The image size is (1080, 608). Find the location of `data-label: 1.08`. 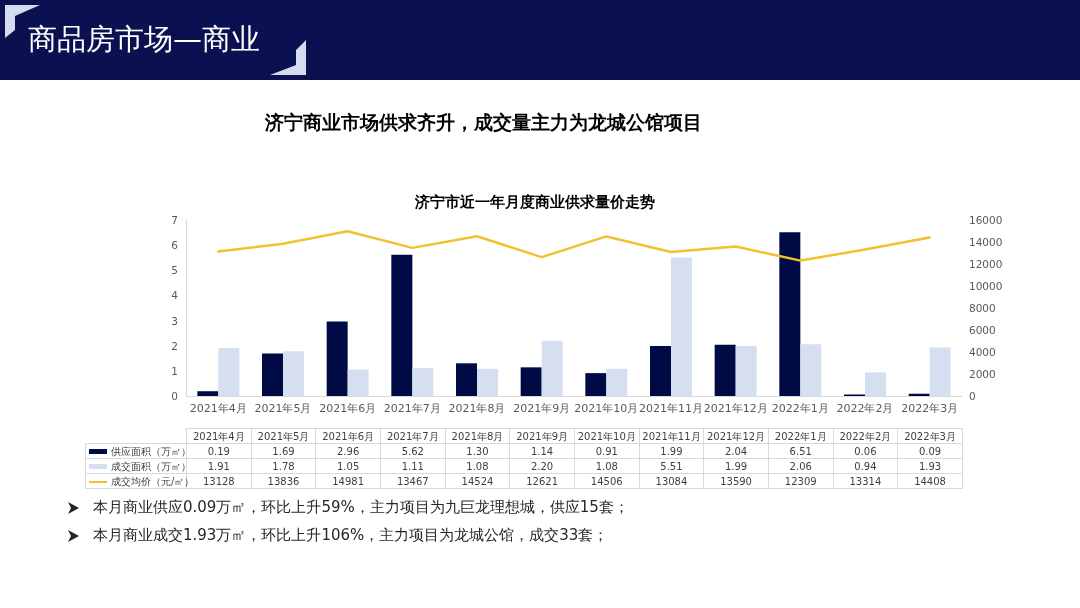

data-label: 1.08 is located at coordinates (607, 466).